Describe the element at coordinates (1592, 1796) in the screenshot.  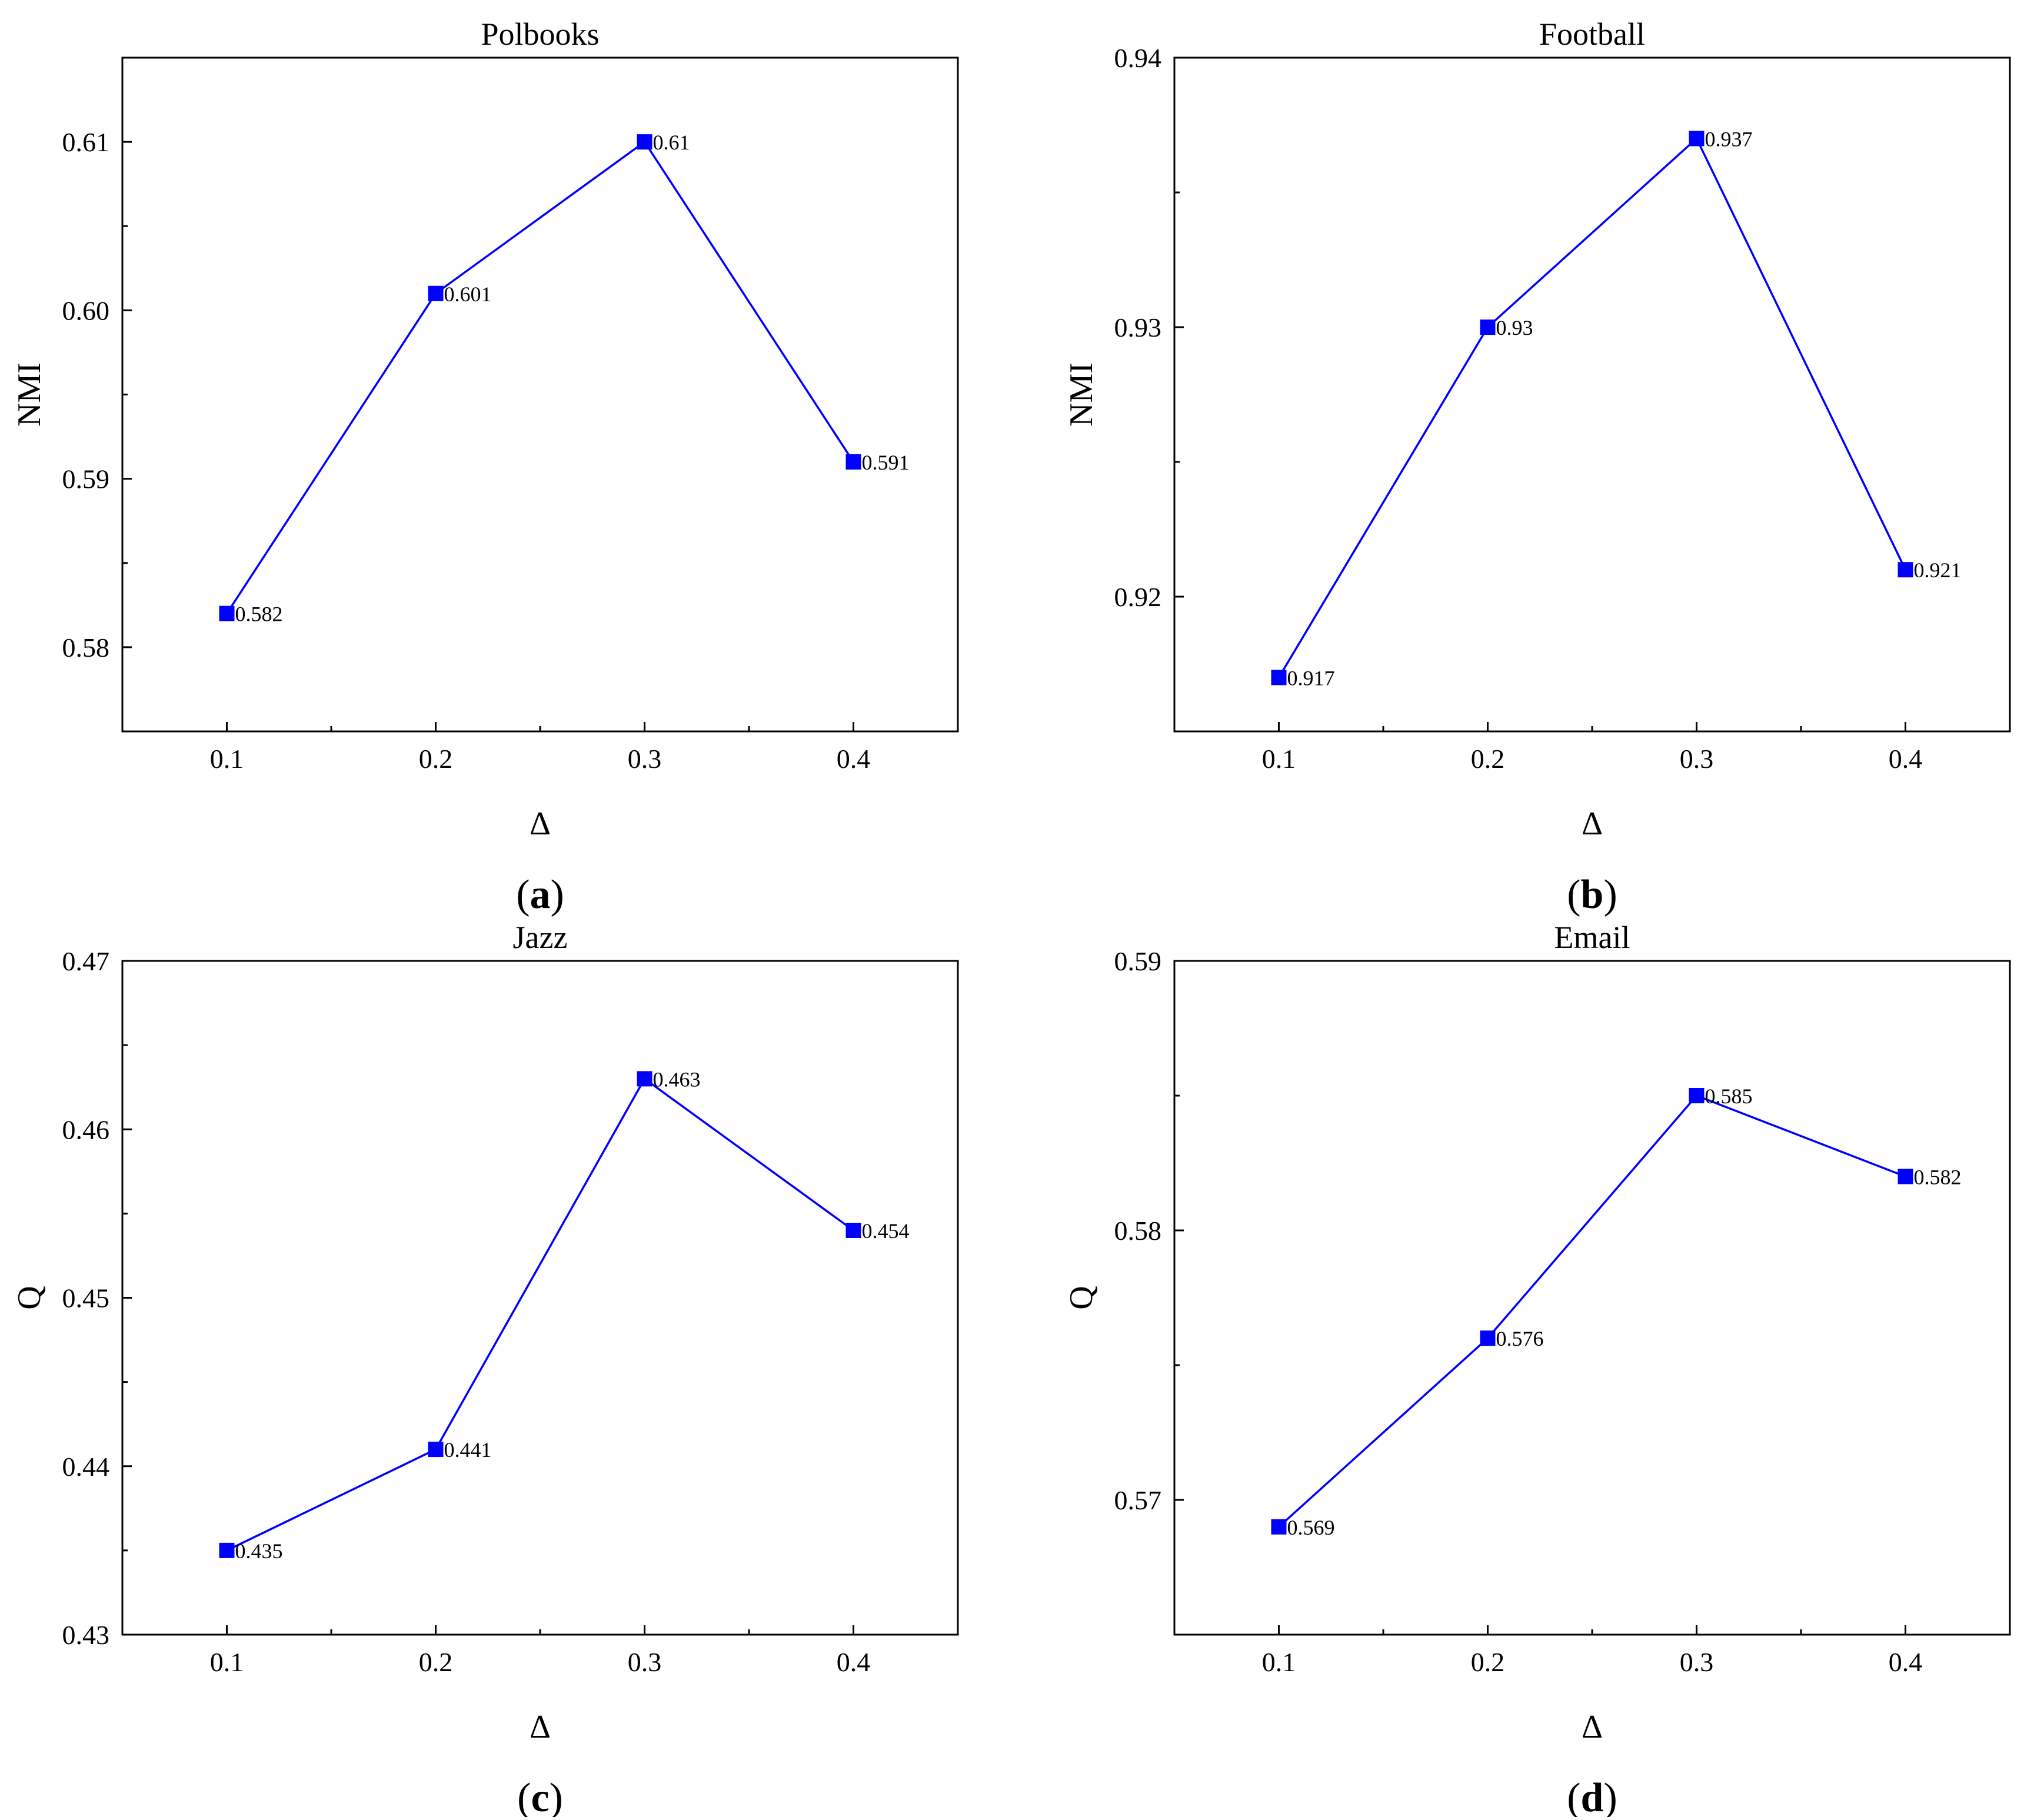
I see `panel-label: (d)` at that location.